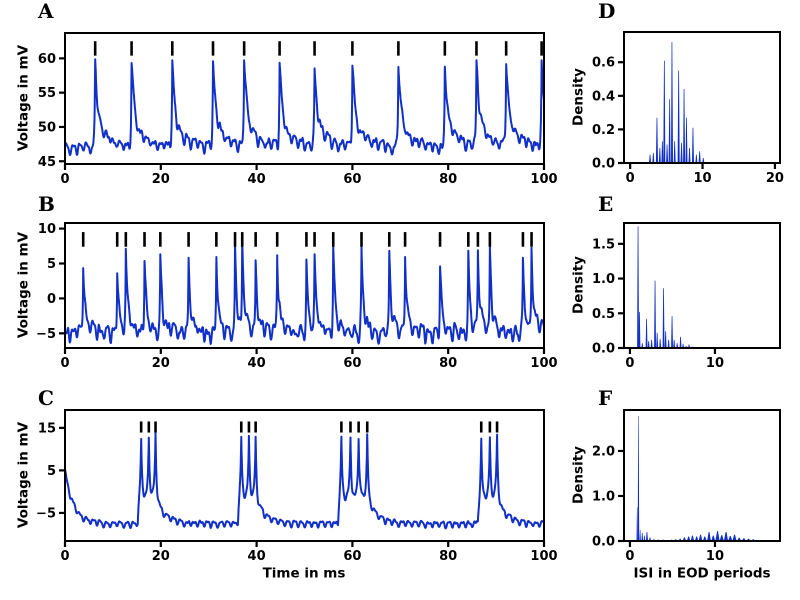 The width and height of the screenshot is (800, 600). I want to click on panel-label-b: B, so click(46, 204).